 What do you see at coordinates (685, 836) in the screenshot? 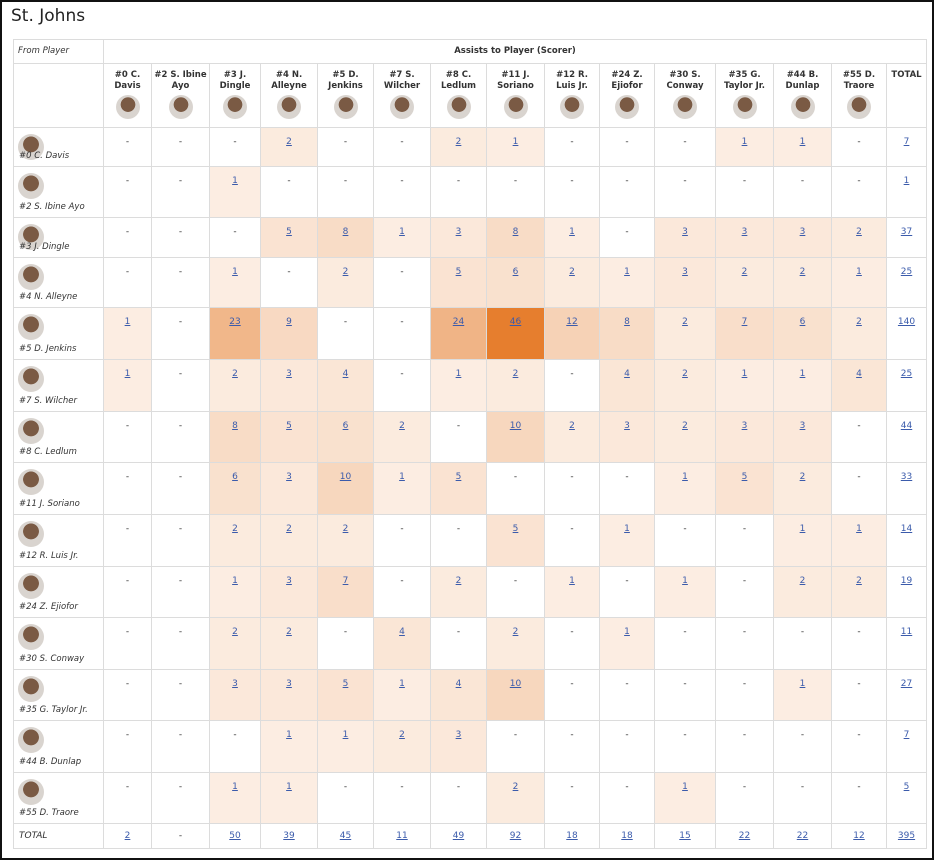
I see `total-link: 15` at bounding box center [685, 836].